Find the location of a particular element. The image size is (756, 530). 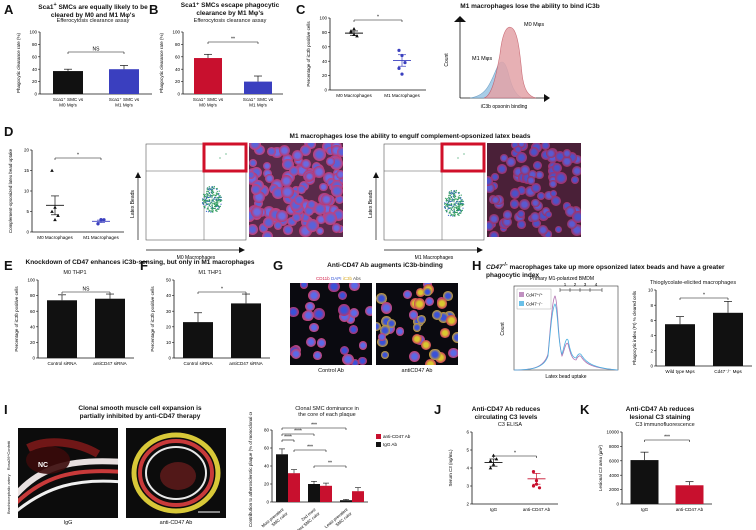

chart-F-ytick-label-1: 10 is located at coordinates (169, 342).